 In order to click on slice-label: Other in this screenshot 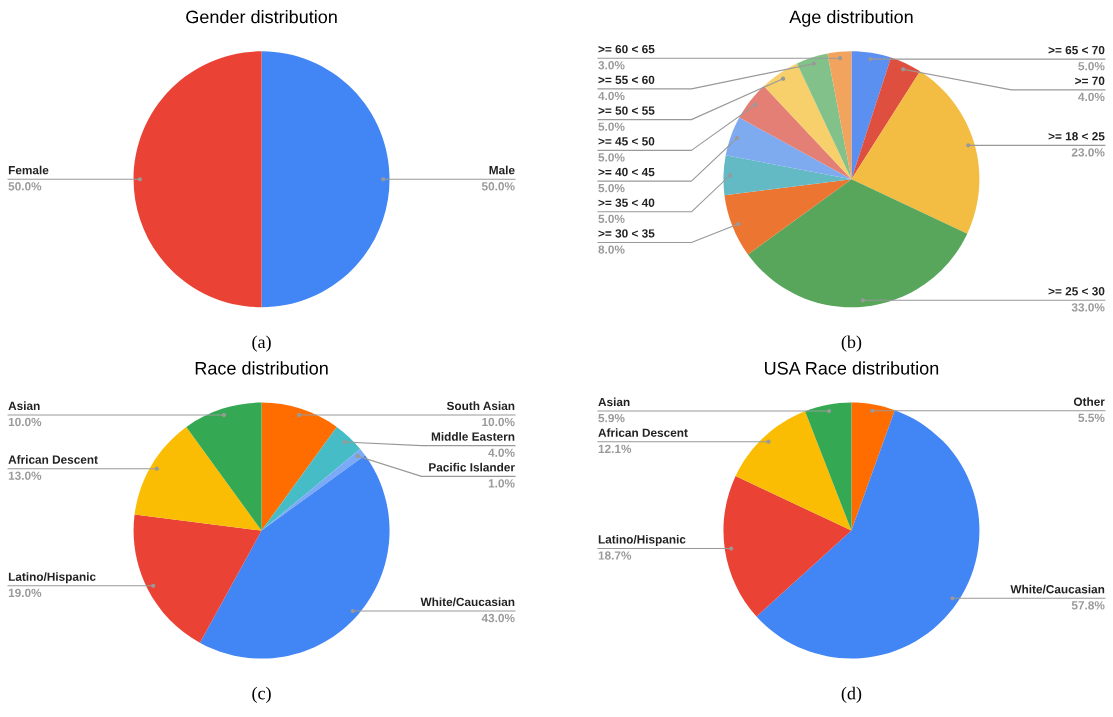, I will do `click(1089, 401)`.